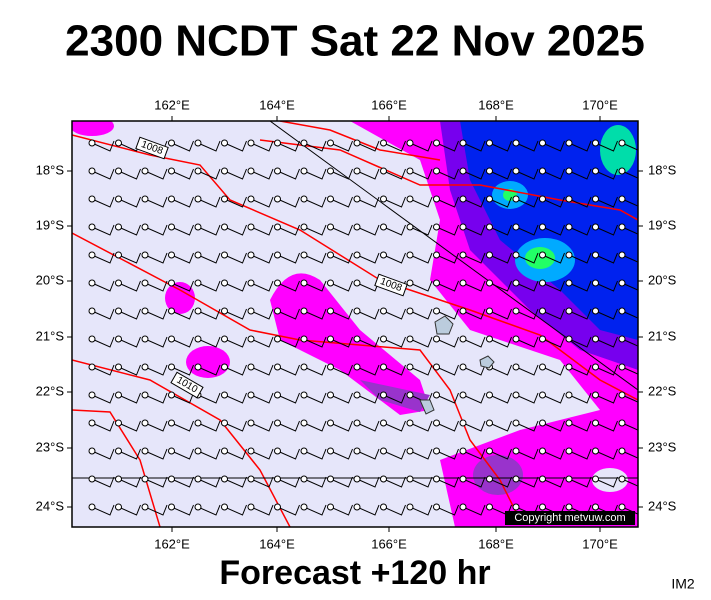 Image resolution: width=711 pixels, height=600 pixels. I want to click on forecast-label: Forecast +120 hr, so click(354, 573).